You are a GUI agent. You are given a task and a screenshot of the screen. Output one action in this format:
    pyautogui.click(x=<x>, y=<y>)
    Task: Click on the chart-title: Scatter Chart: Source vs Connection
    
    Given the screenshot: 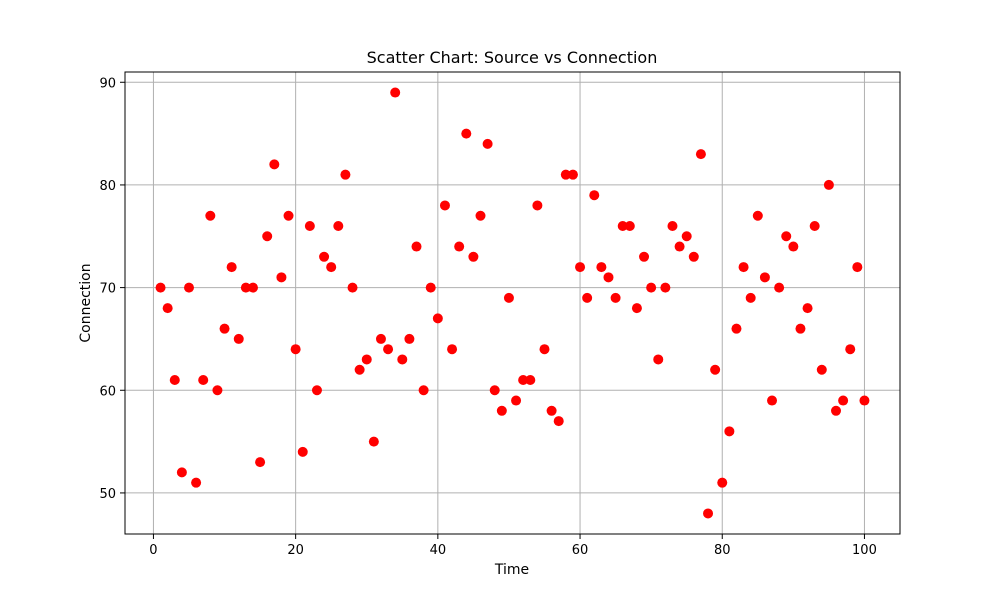 What is the action you would take?
    pyautogui.click(x=512, y=57)
    